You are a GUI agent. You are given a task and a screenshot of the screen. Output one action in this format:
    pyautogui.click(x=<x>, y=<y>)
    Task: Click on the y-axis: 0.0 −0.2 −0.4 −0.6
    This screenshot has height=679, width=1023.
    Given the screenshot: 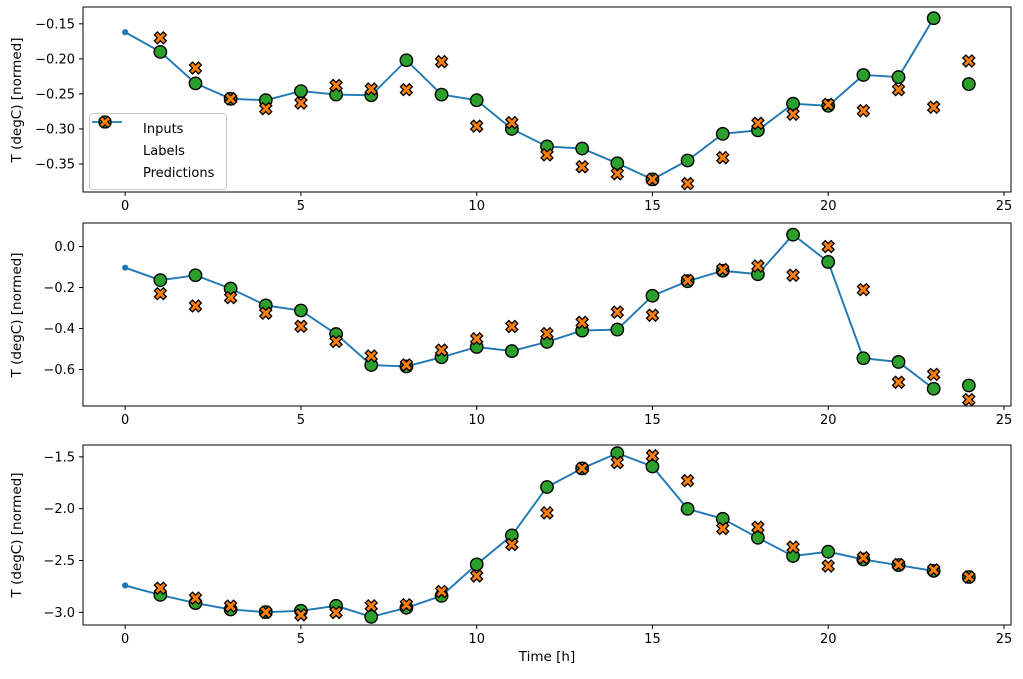 What is the action you would take?
    pyautogui.click(x=63, y=309)
    